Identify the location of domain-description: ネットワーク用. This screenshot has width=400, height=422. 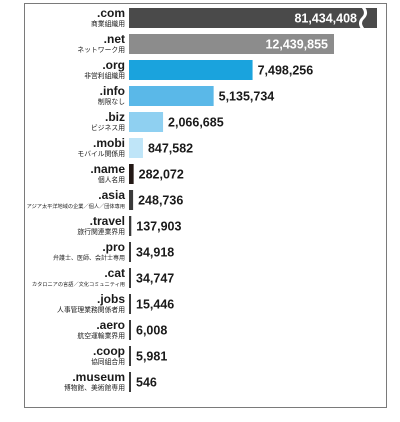
(101, 50).